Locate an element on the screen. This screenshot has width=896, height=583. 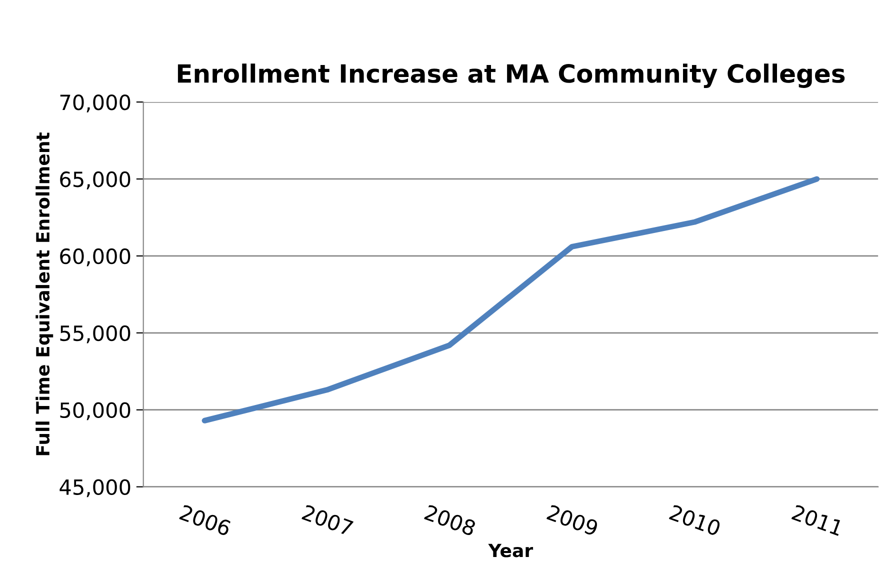
y-tick-label: 55,000 is located at coordinates (95, 334).